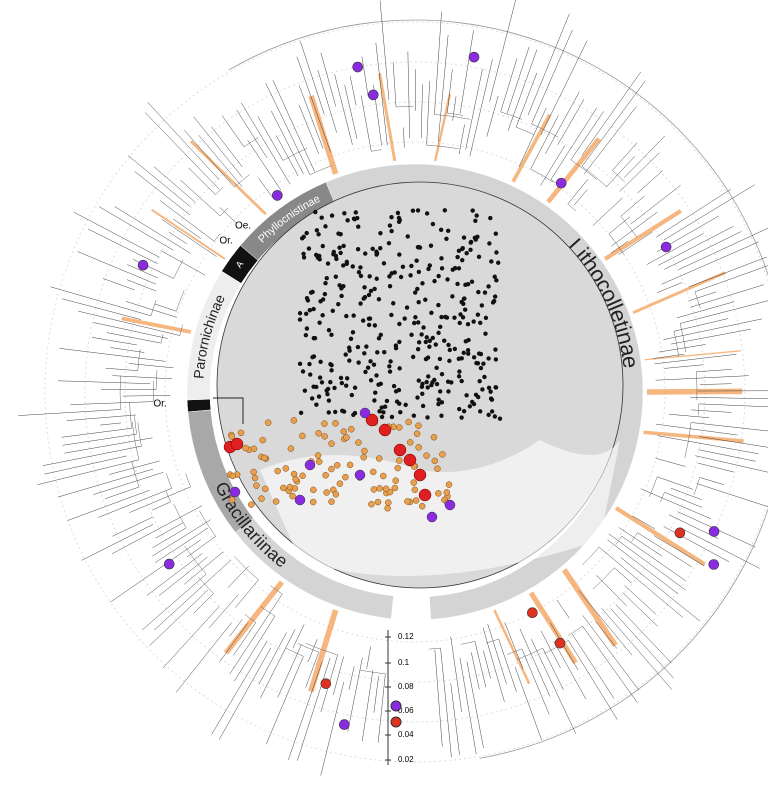 This screenshot has height=791, width=768. I want to click on clade-label: A, so click(240, 264).